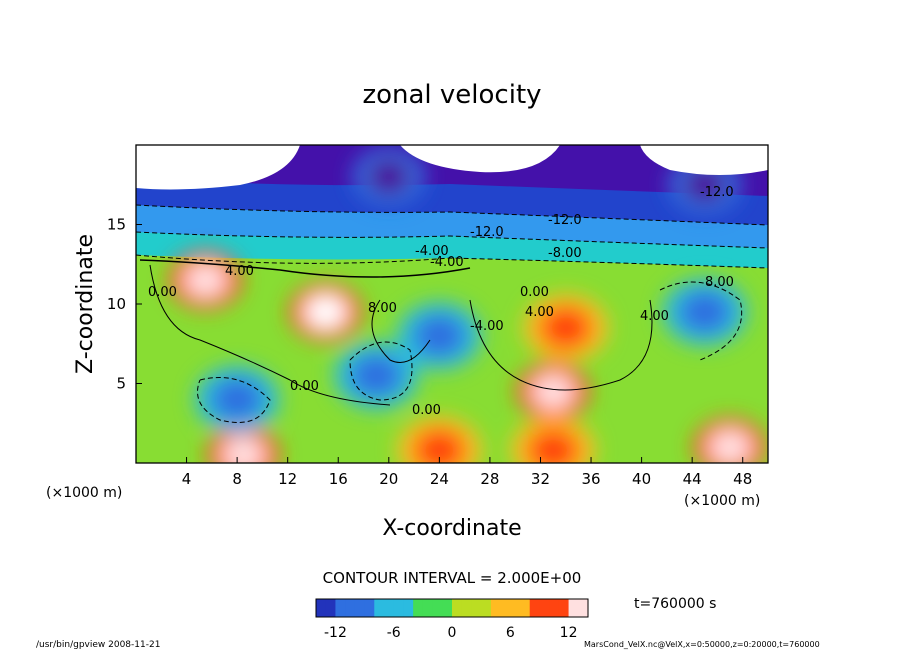  What do you see at coordinates (675, 604) in the screenshot?
I see `time-label: t=760000 s` at bounding box center [675, 604].